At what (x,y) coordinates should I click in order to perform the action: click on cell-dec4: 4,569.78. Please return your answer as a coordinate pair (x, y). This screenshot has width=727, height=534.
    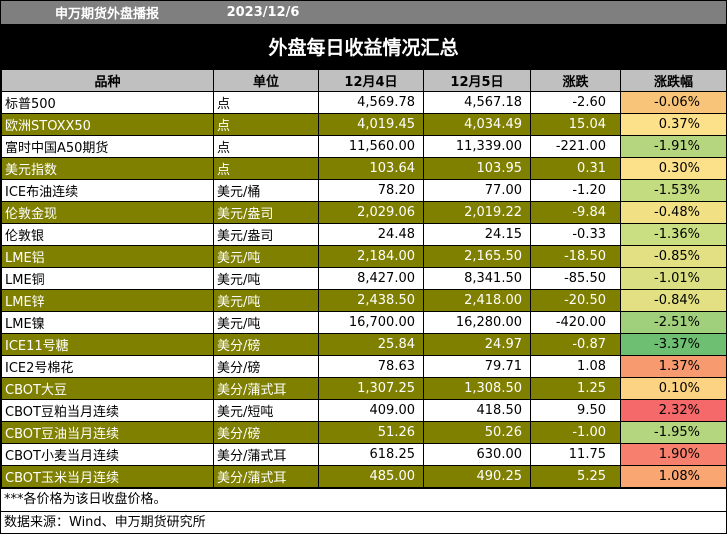
    Looking at the image, I should click on (371, 102).